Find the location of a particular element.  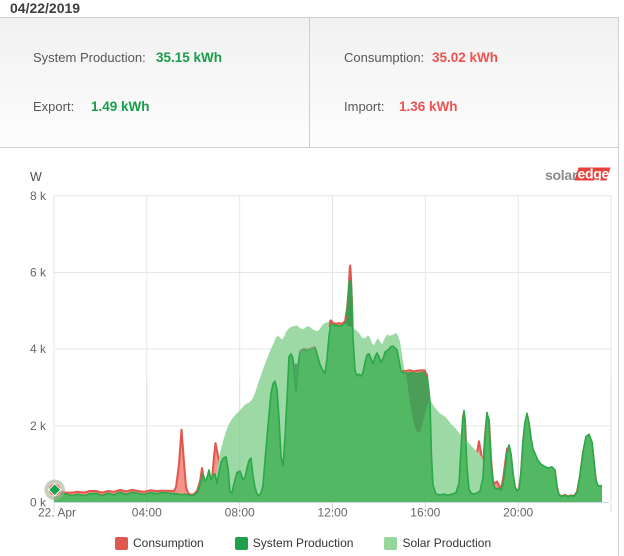

svg-text: 08:00 is located at coordinates (240, 513).